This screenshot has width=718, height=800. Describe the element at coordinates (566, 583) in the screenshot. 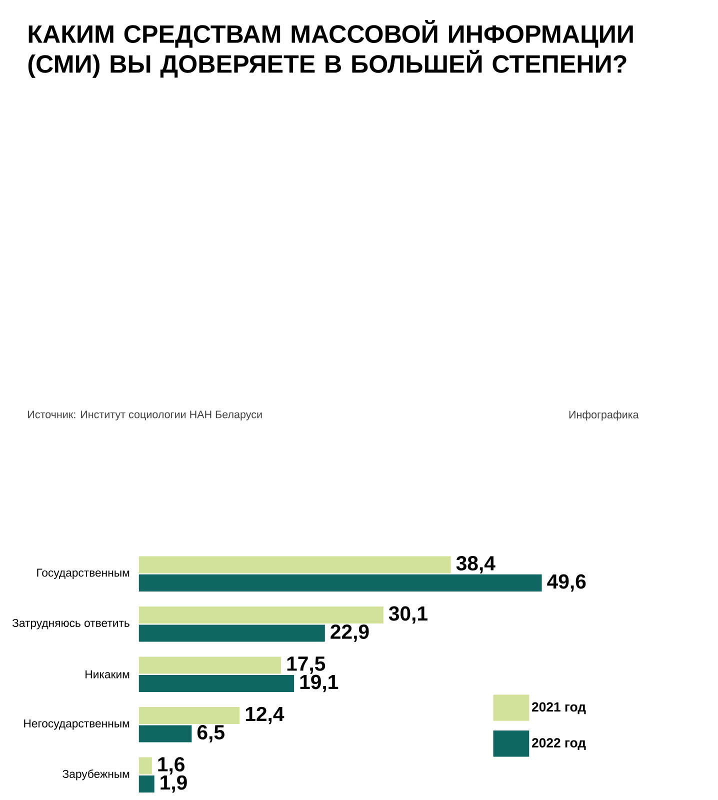

I see `data-label: 49,6` at that location.